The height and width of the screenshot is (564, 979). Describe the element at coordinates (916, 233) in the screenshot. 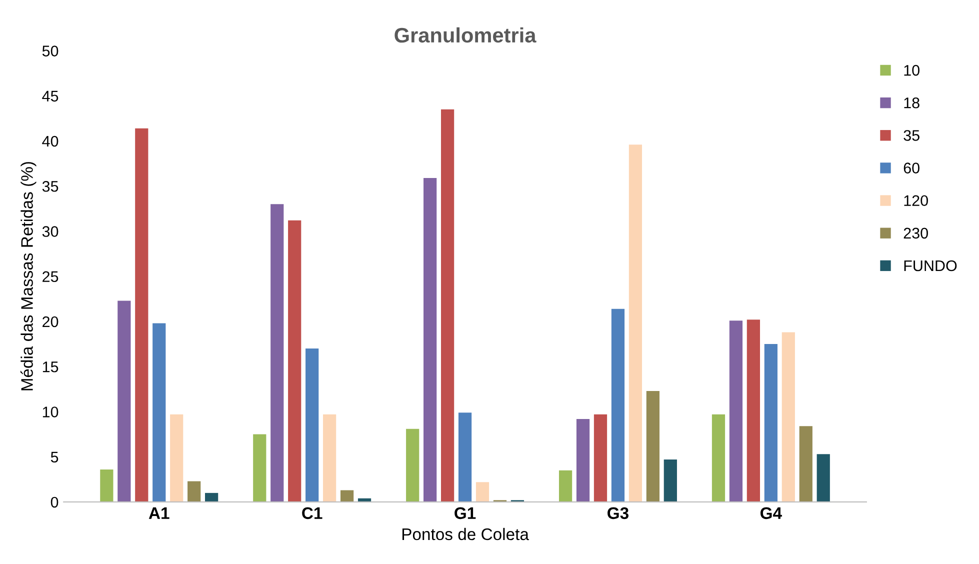

I see `legend-label: 230` at that location.